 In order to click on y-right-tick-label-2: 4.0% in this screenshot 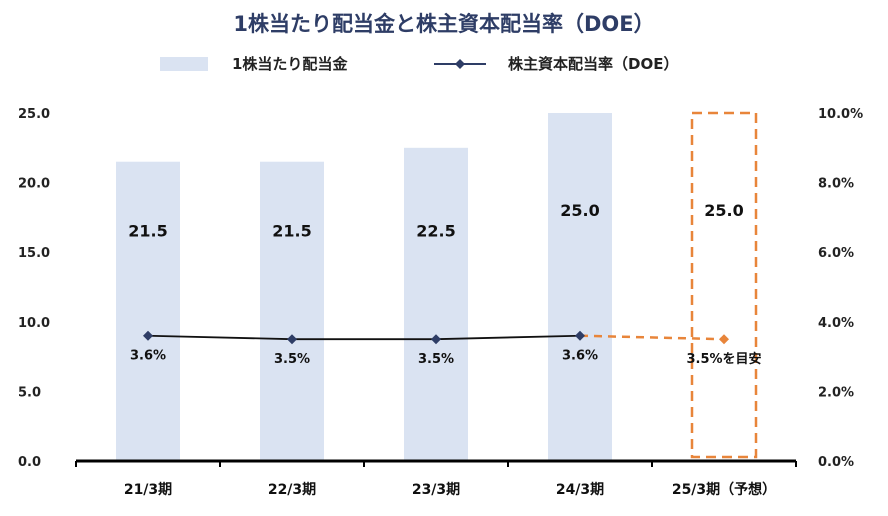, I will do `click(836, 323)`.